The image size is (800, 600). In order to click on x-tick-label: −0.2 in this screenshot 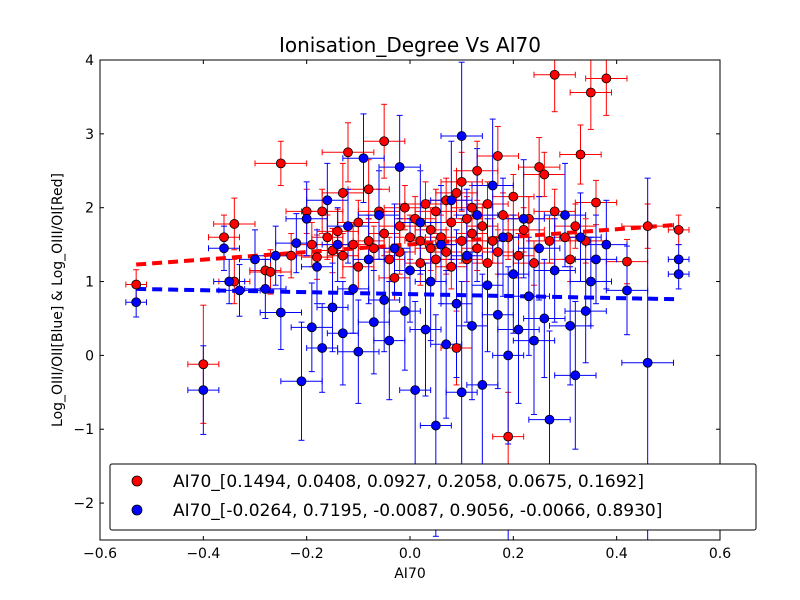, I will do `click(307, 554)`.